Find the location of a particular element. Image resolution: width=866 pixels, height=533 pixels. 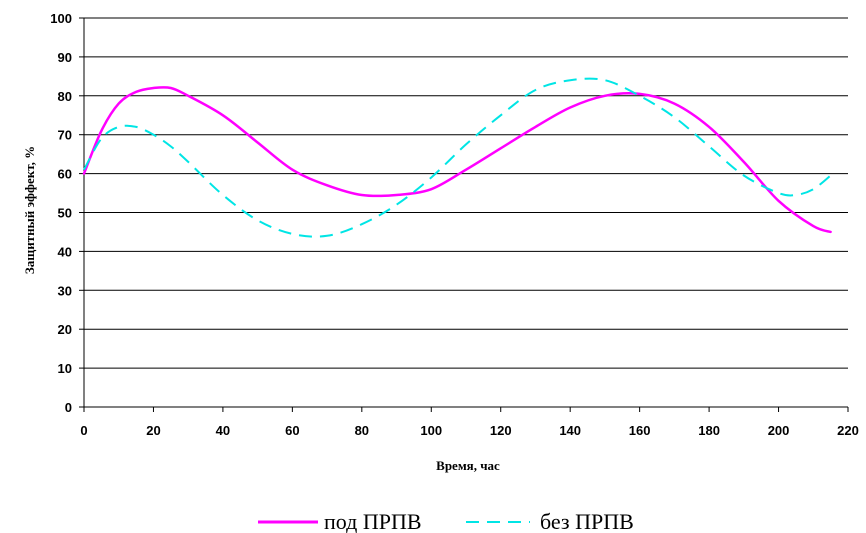

x-tick-label-80: 80 is located at coordinates (362, 430).